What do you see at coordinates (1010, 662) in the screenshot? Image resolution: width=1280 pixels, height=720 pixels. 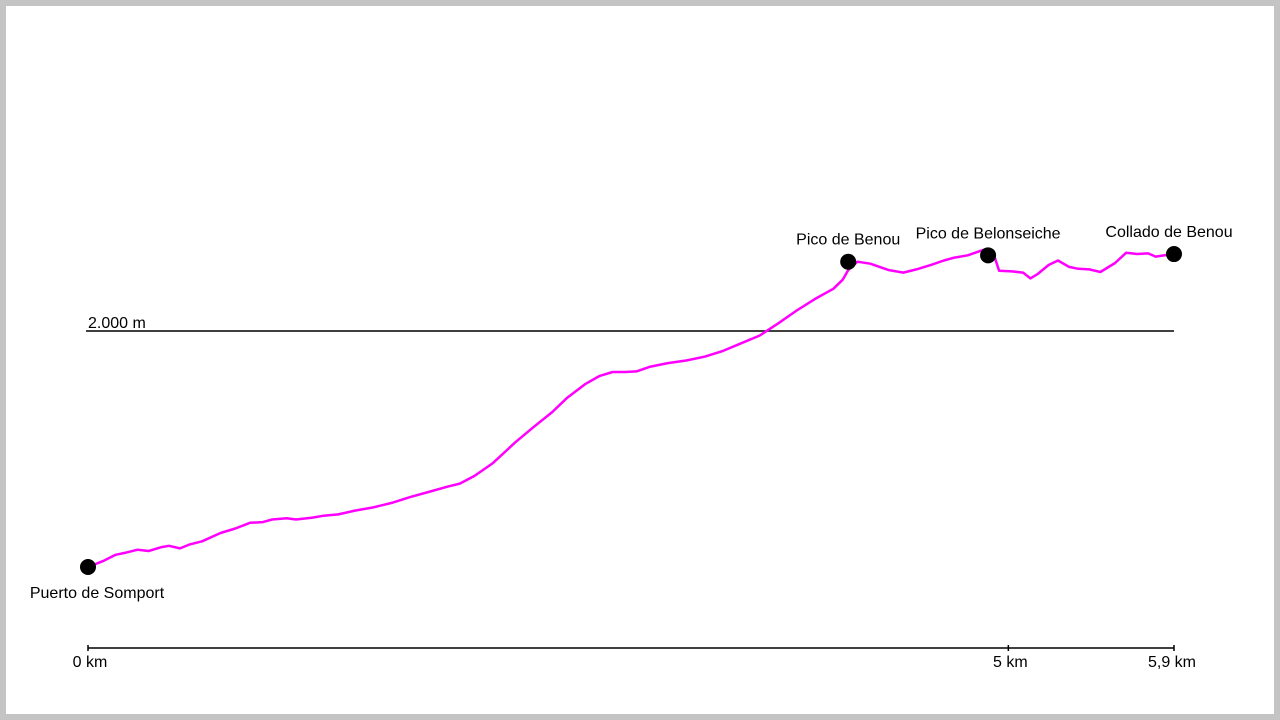 I see `x-tick-label: 5 km` at bounding box center [1010, 662].